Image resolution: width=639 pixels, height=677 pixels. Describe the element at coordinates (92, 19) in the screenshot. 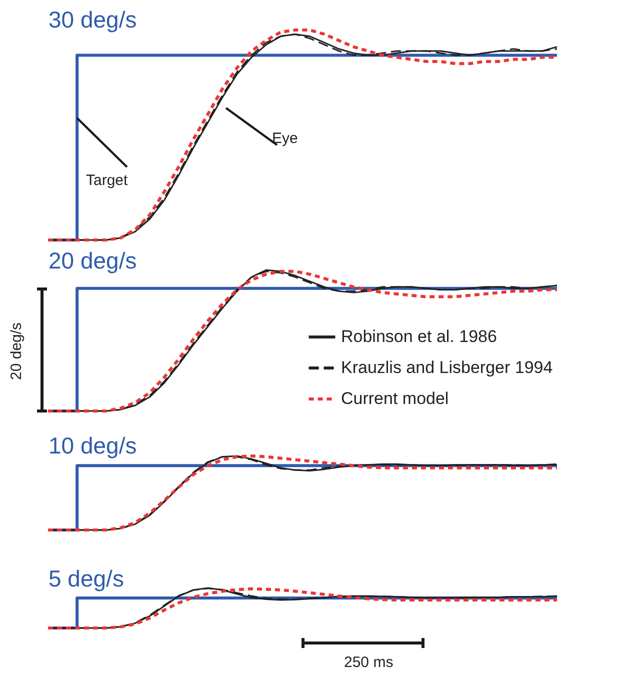

I see `chart-title: 30 deg/s` at that location.